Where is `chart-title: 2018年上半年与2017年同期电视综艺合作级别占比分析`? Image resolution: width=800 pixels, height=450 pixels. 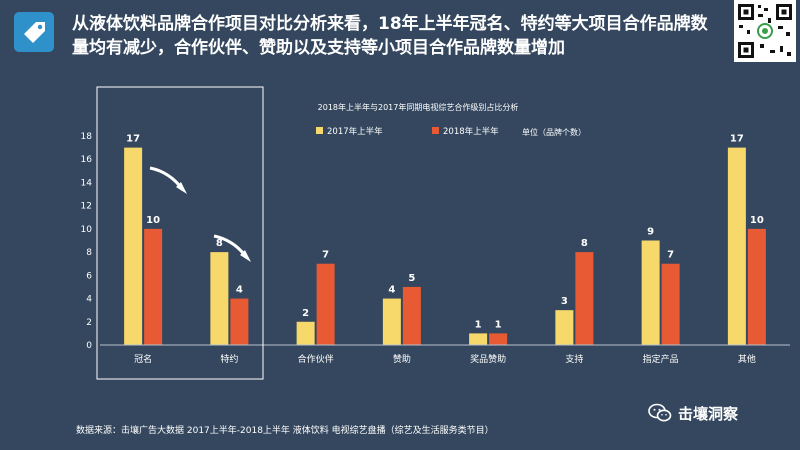 chart-title: 2018年上半年与2017年同期电视综艺合作级别占比分析 is located at coordinates (418, 107).